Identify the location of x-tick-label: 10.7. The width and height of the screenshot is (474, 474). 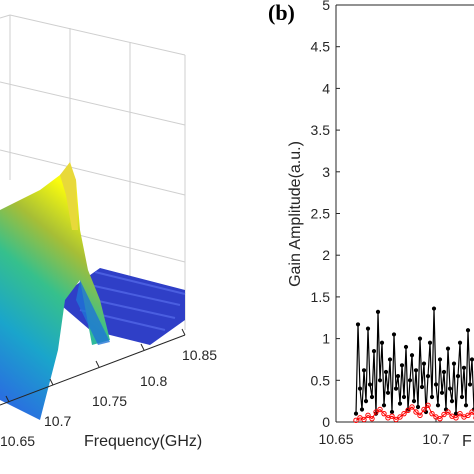
(435, 439).